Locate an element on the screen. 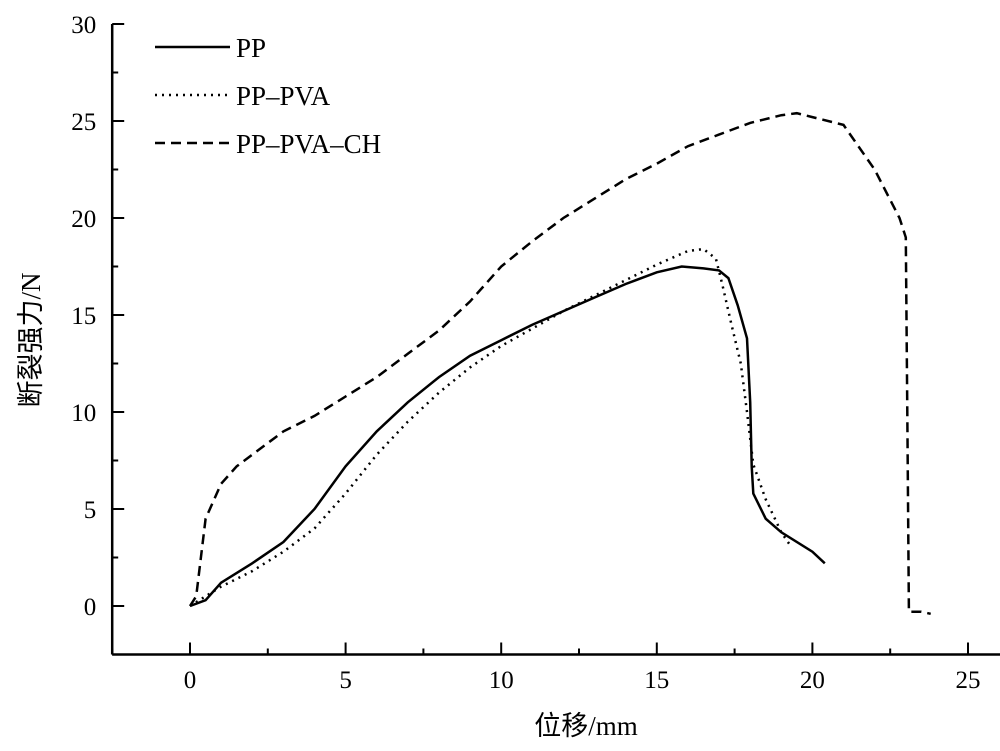  legend: PP PP–PVA PP–PVA–CH is located at coordinates (268, 96).